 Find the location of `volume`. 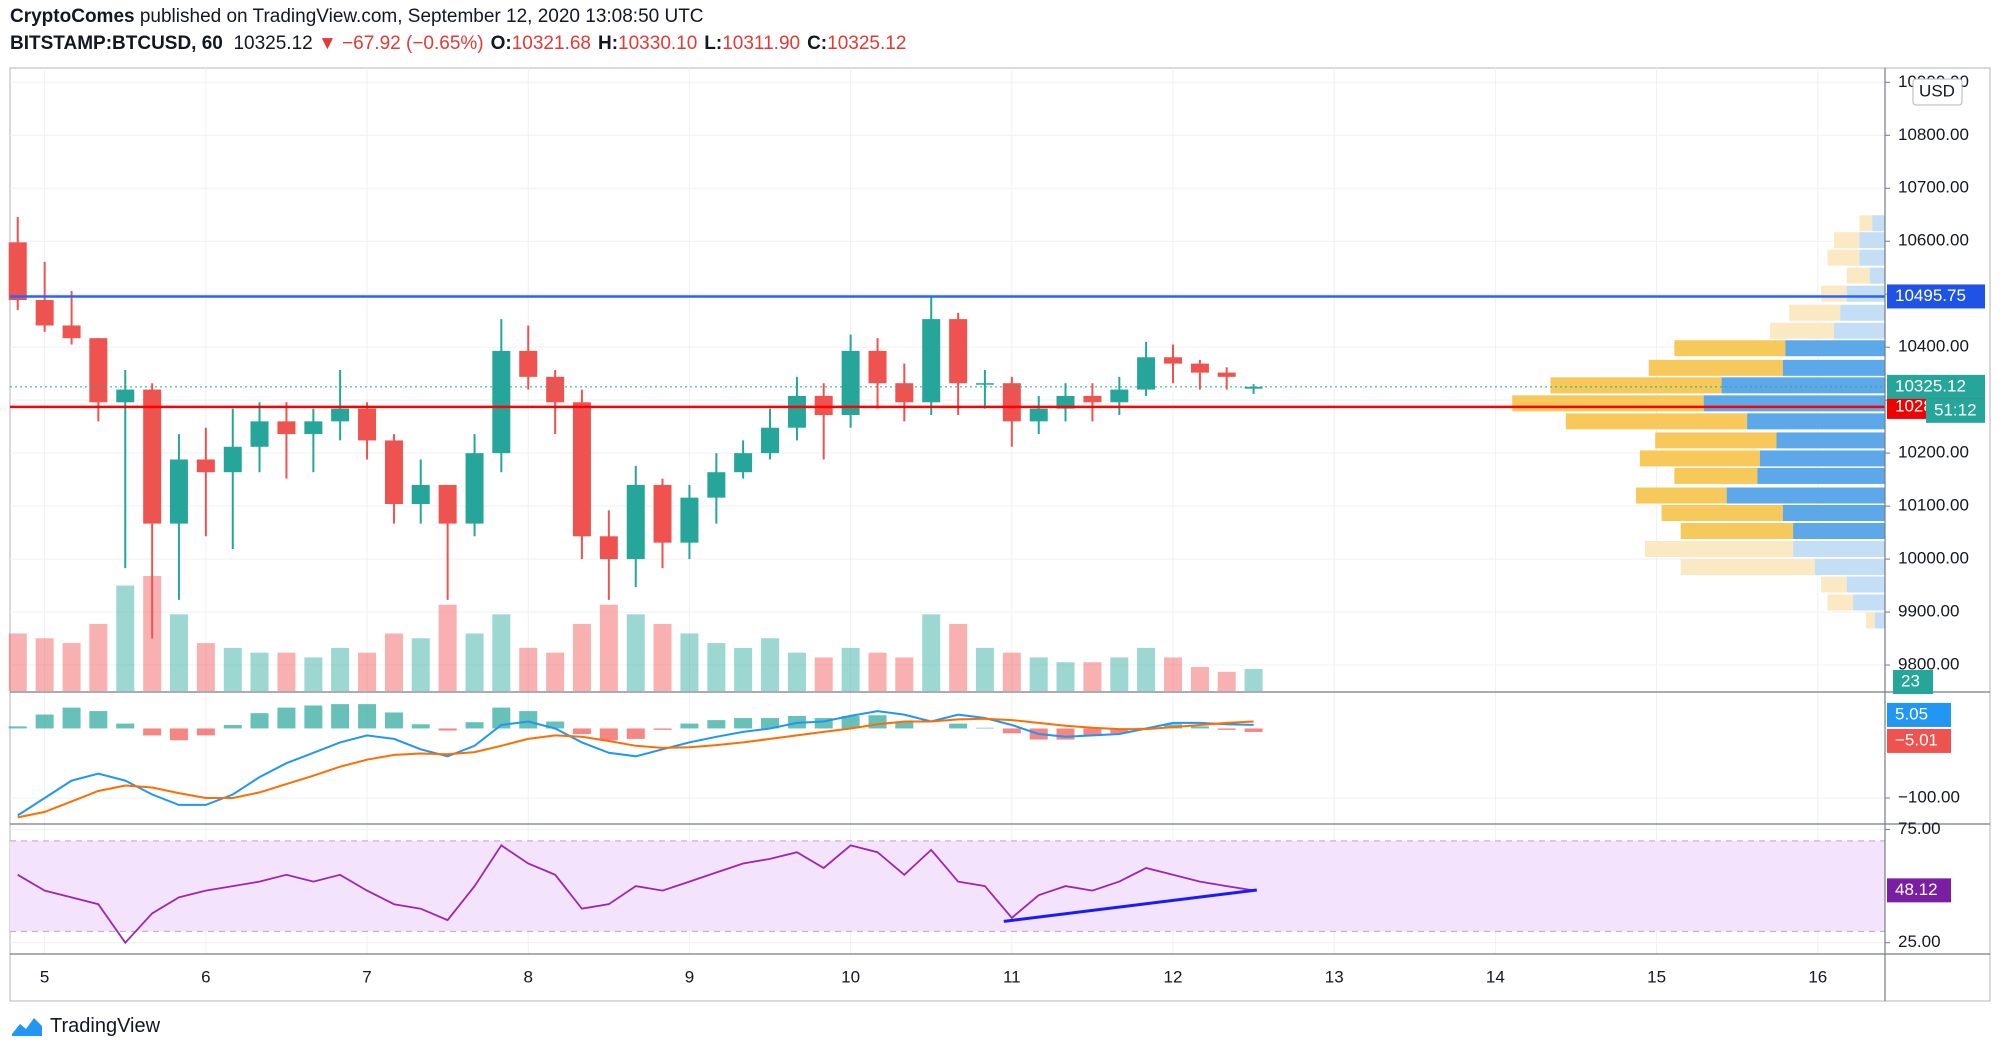

volume is located at coordinates (635, 633).